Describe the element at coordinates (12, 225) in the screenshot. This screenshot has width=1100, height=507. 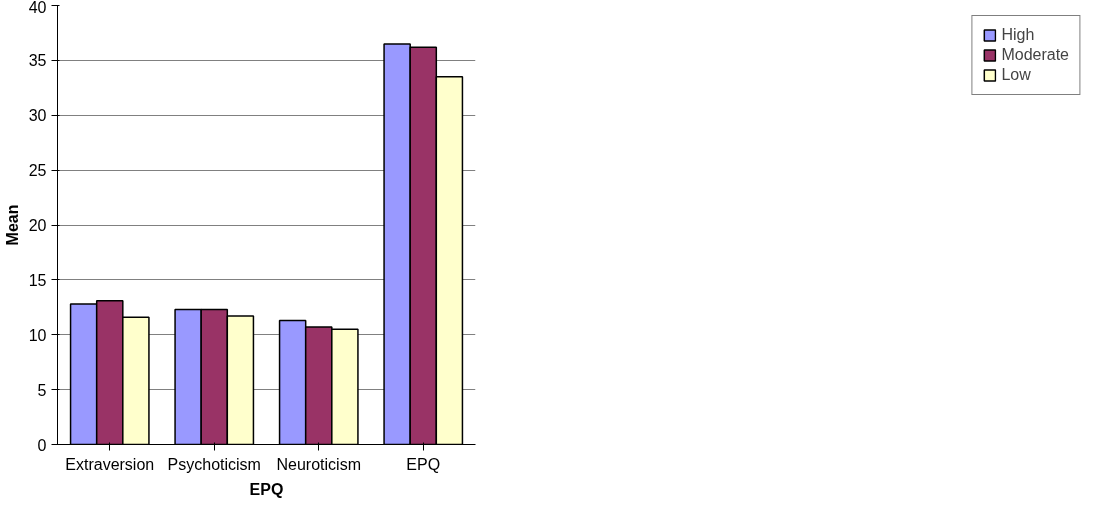
I see `y-axis-title: Mean` at that location.